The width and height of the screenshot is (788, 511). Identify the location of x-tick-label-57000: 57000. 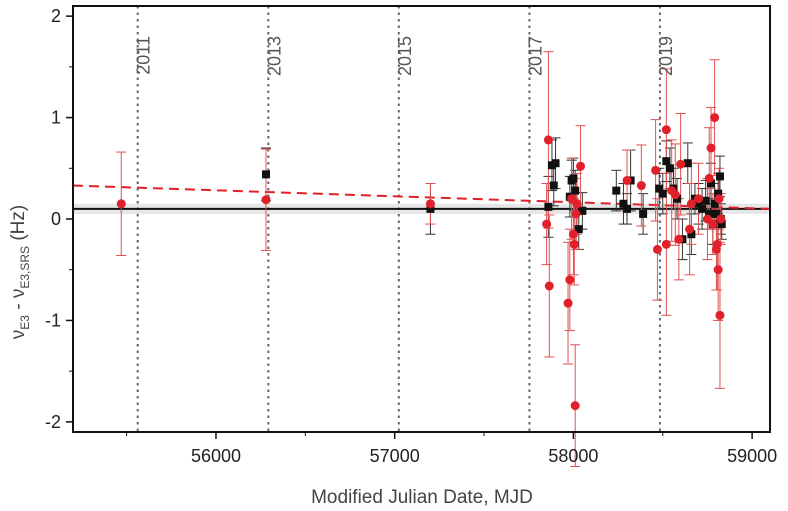
(395, 456).